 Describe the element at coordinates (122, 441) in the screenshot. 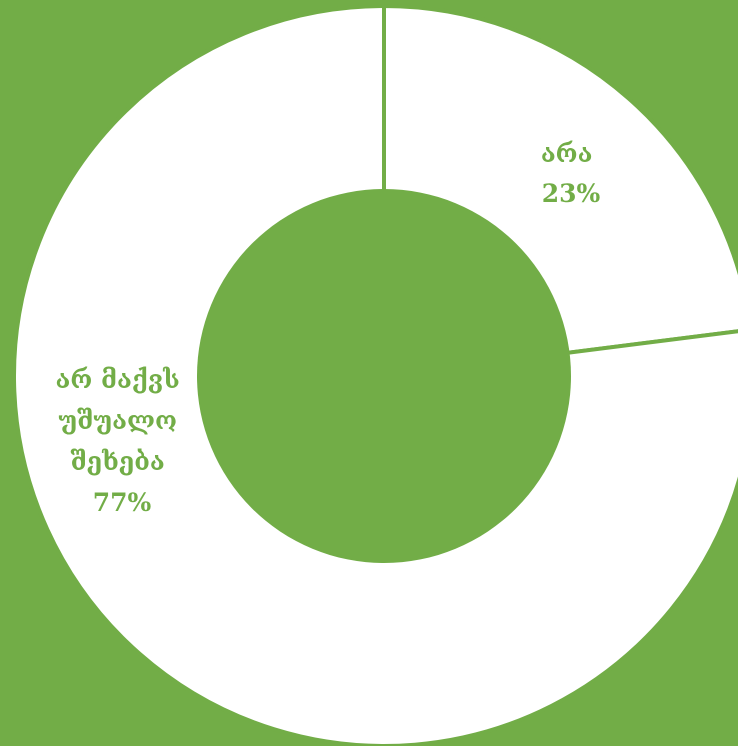

I see `slice-label-no-direct-contact: არ მაქვს უშუალო შეხება 77%` at that location.